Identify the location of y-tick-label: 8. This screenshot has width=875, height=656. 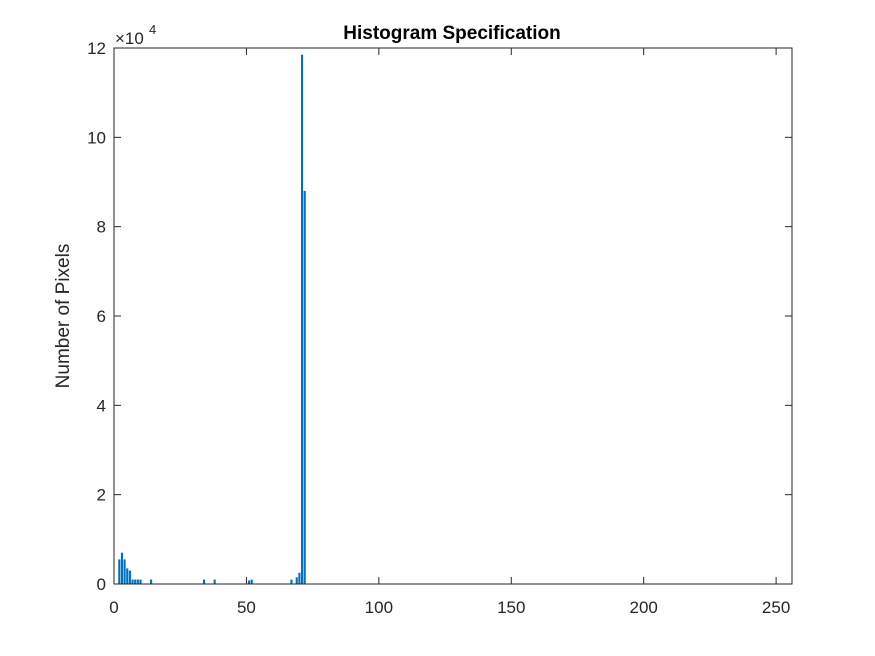
(101, 227).